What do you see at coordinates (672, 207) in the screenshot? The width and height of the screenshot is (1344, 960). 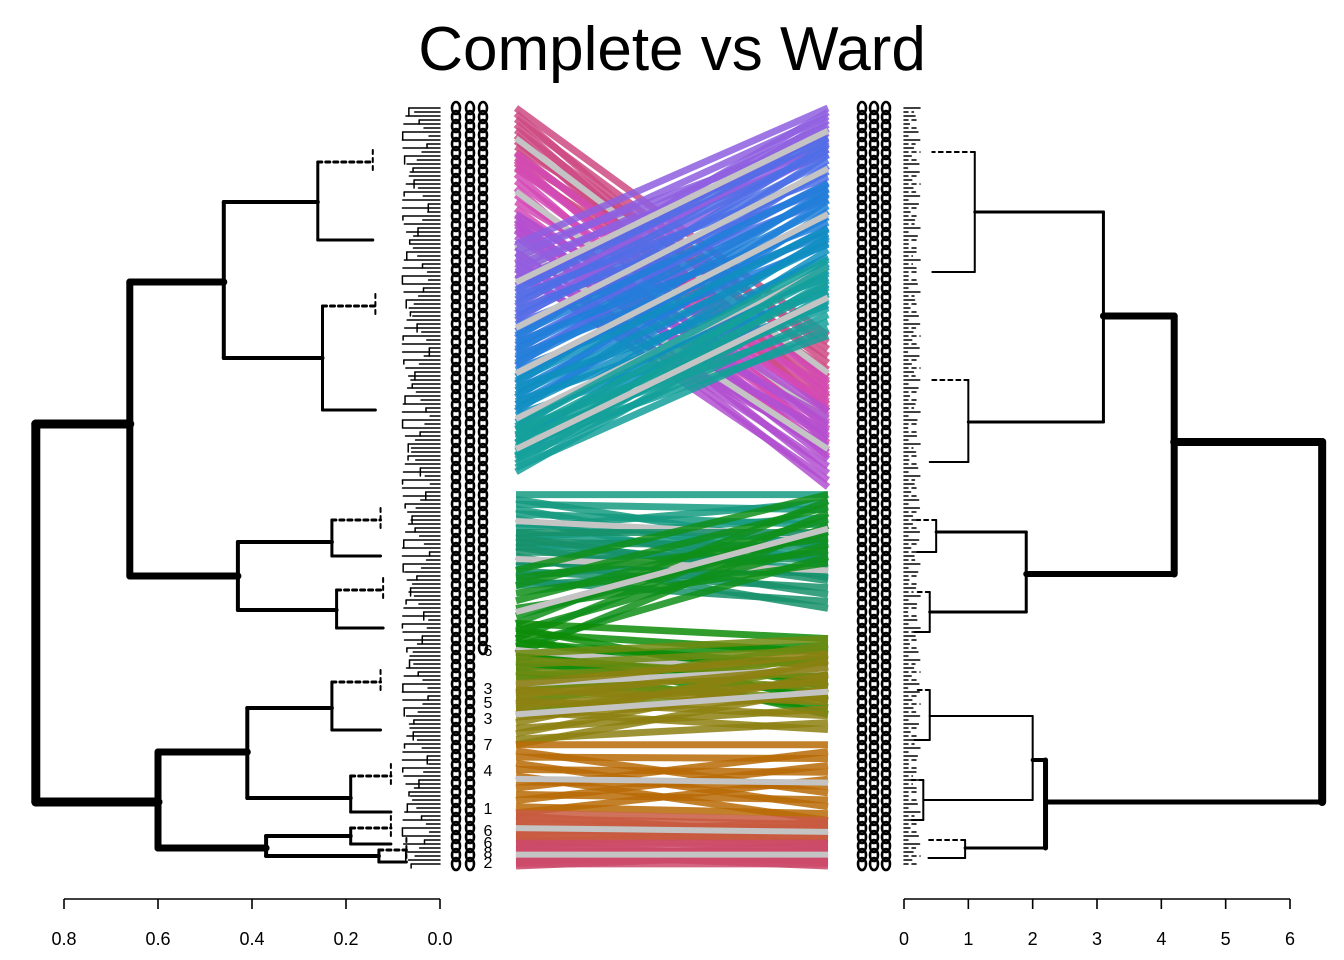 I see `connector-line-unmatched` at bounding box center [672, 207].